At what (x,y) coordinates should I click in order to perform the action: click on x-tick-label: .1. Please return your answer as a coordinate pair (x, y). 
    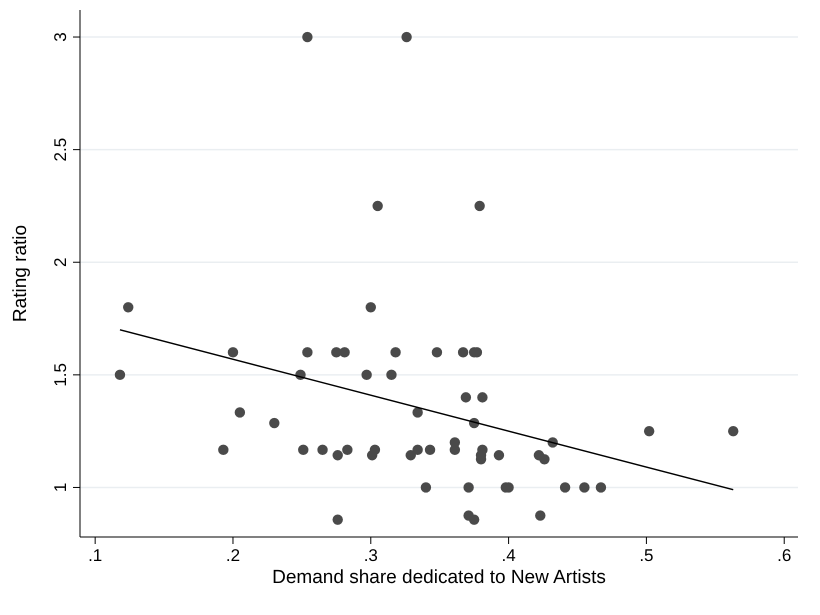
    Looking at the image, I should click on (95, 555).